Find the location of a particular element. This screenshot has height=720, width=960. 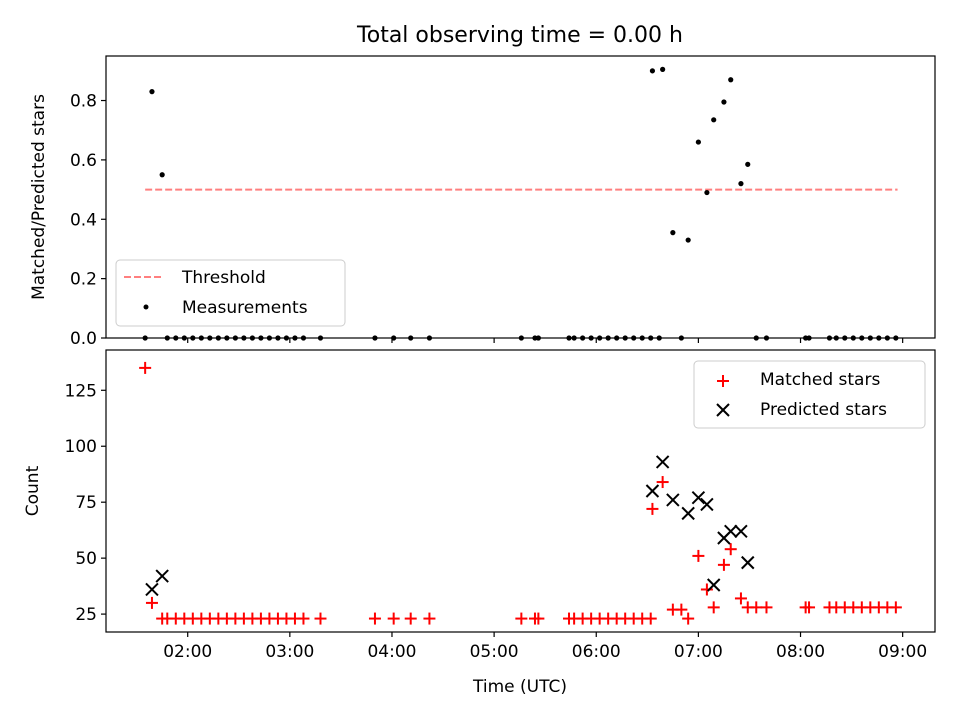

bottom-y-tick-label: 75 is located at coordinates (86, 503).